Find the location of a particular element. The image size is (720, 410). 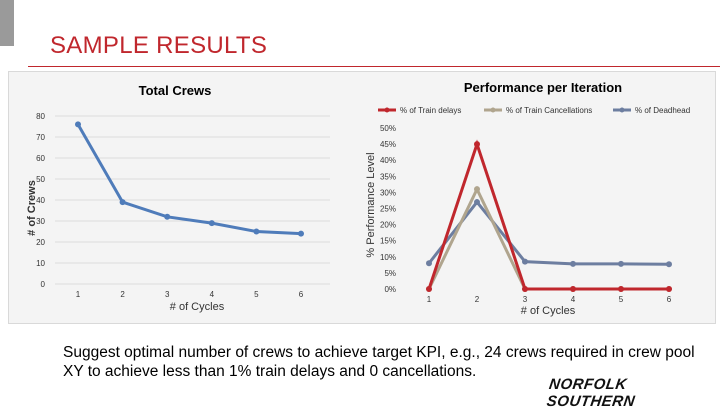

performance-y-tick-label: 20% is located at coordinates (388, 225).